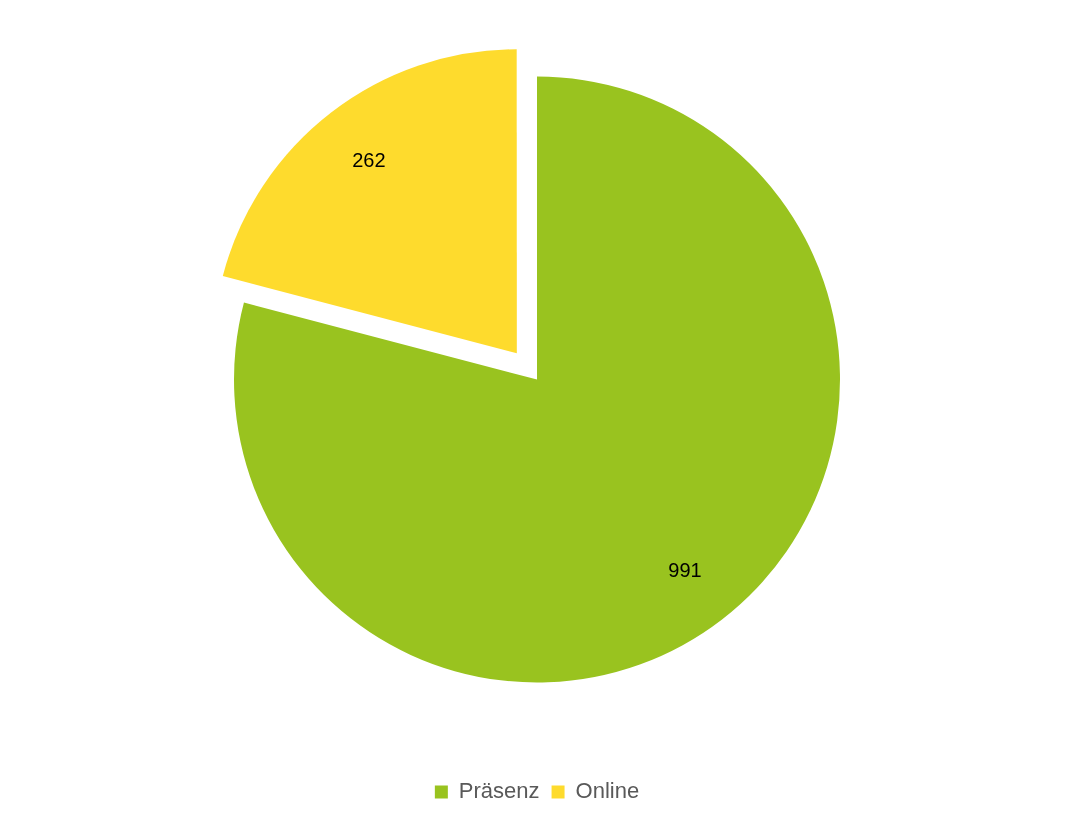 The width and height of the screenshot is (1080, 825). I want to click on data-label: 991, so click(685, 569).